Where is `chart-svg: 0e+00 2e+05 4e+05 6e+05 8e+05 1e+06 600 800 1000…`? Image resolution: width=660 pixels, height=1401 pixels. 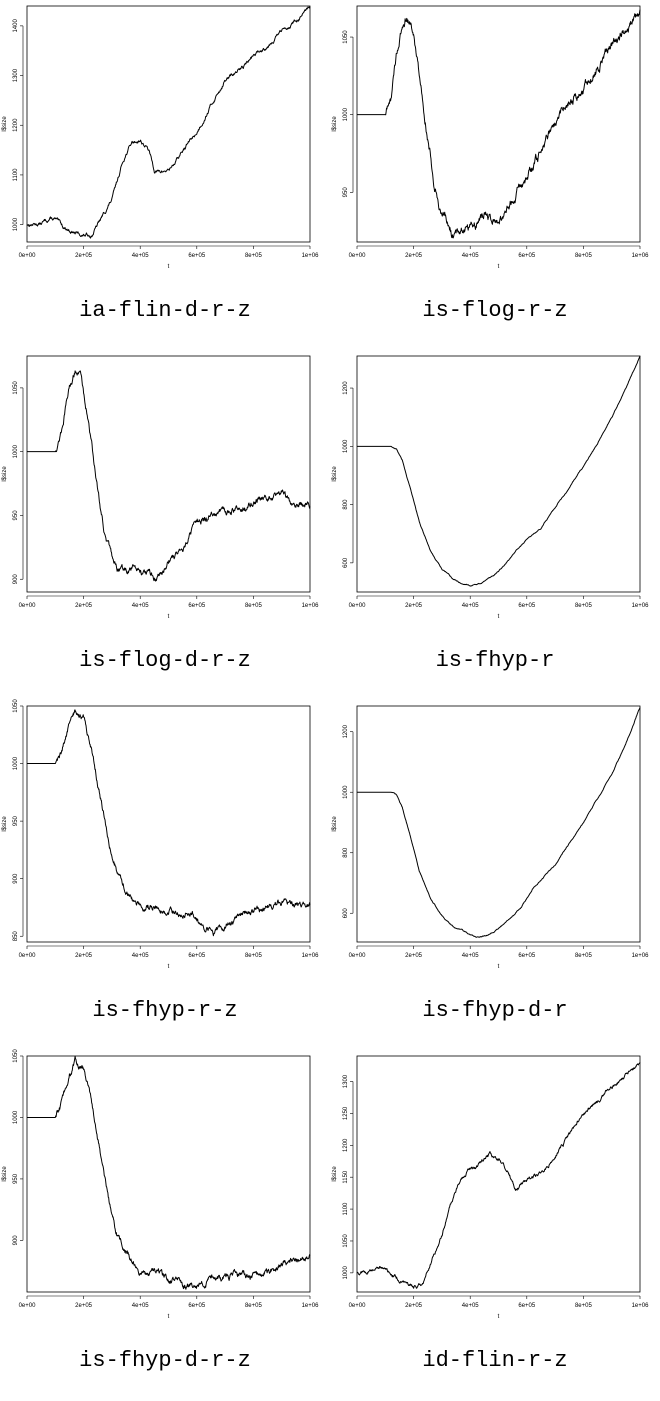 chart-svg: 0e+00 2e+05 4e+05 6e+05 8e+05 1e+06 600 800 1000… is located at coordinates (491, 487).